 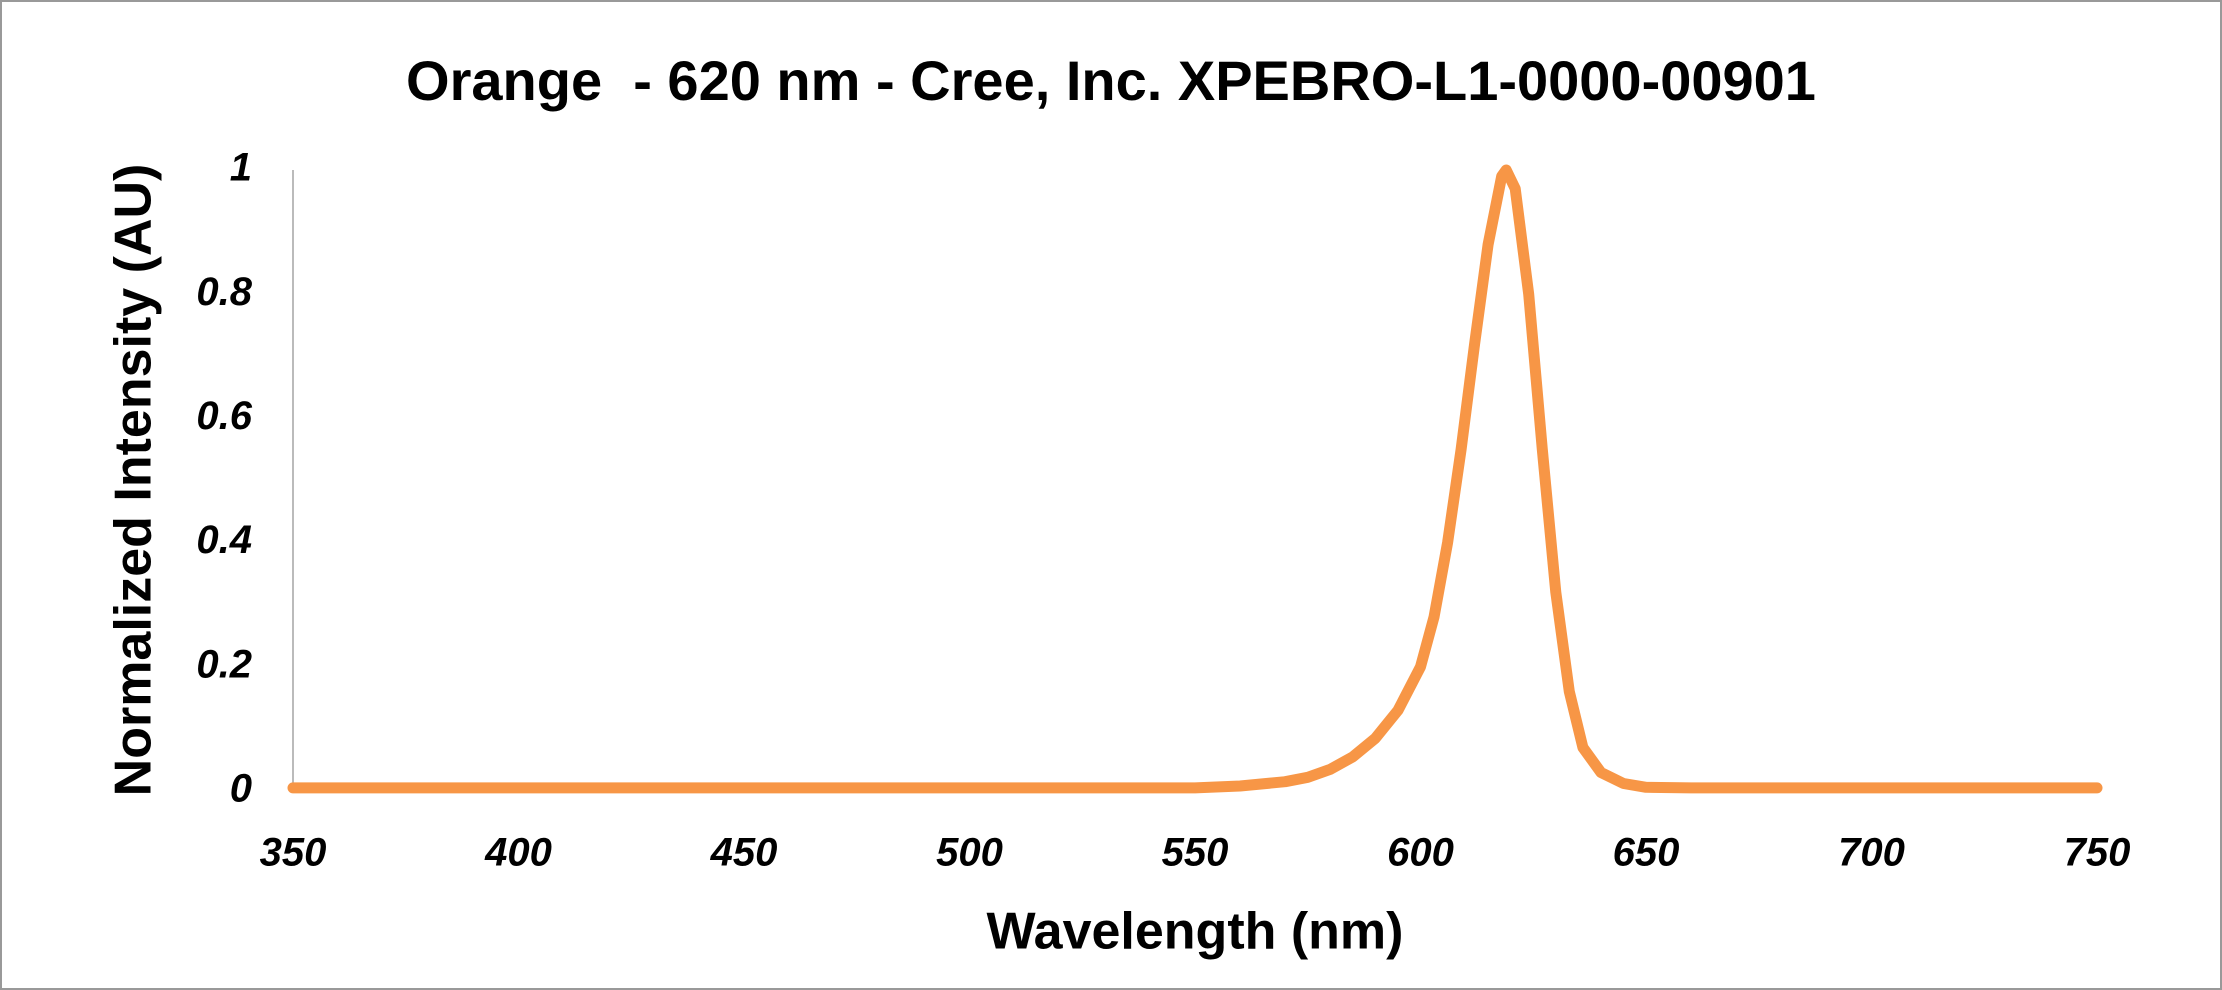 I want to click on y-axis-label: Normalized Intensity (AU), so click(x=134, y=480).